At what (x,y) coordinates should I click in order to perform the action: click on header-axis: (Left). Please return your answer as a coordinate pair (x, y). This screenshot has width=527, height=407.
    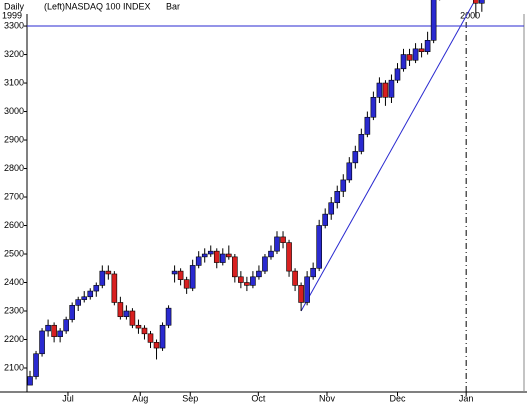
    Looking at the image, I should click on (54, 6).